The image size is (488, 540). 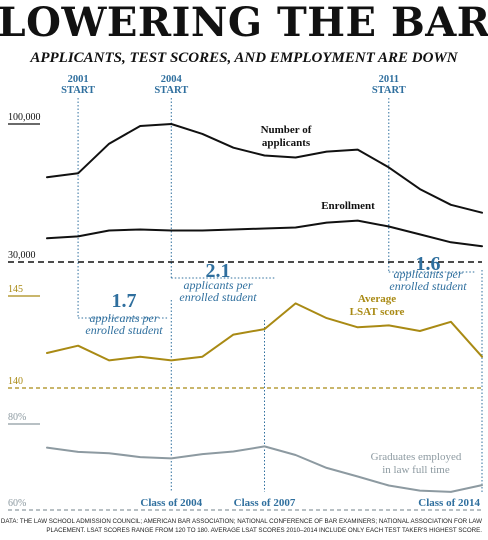 I want to click on start-marker-2011: 2011 START, so click(x=389, y=85).